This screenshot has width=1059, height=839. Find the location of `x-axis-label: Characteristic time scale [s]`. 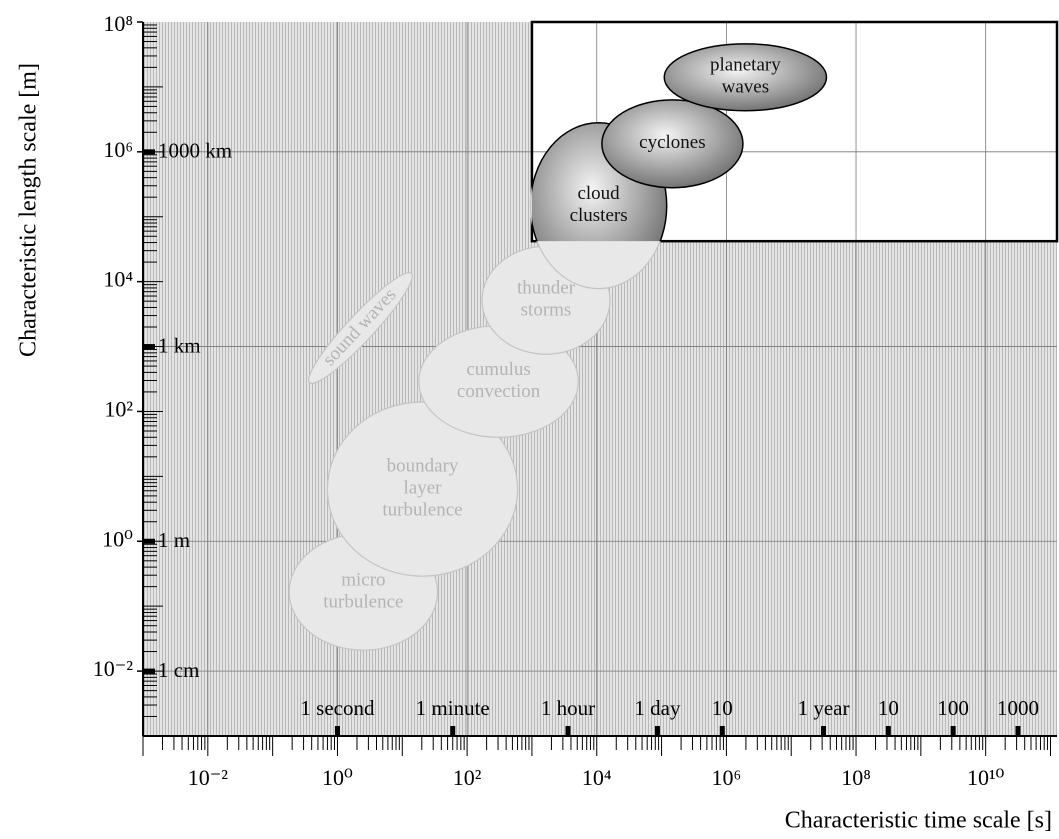

x-axis-label: Characteristic time scale [s] is located at coordinates (918, 821).